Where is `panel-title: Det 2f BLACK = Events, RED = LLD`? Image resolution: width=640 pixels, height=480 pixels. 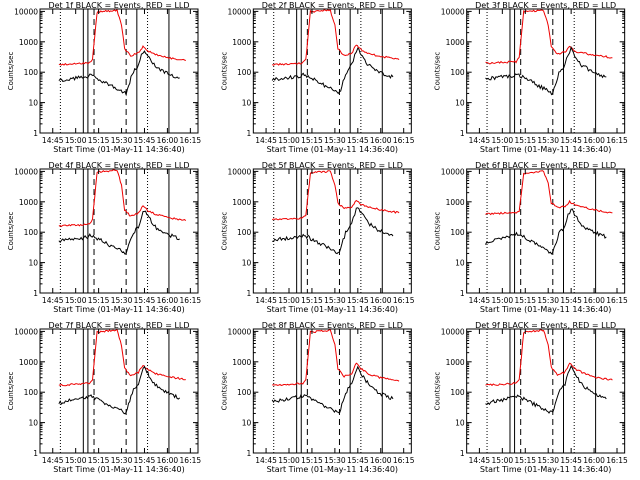 panel-title: Det 2f BLACK = Events, RED = LLD is located at coordinates (332, 5).